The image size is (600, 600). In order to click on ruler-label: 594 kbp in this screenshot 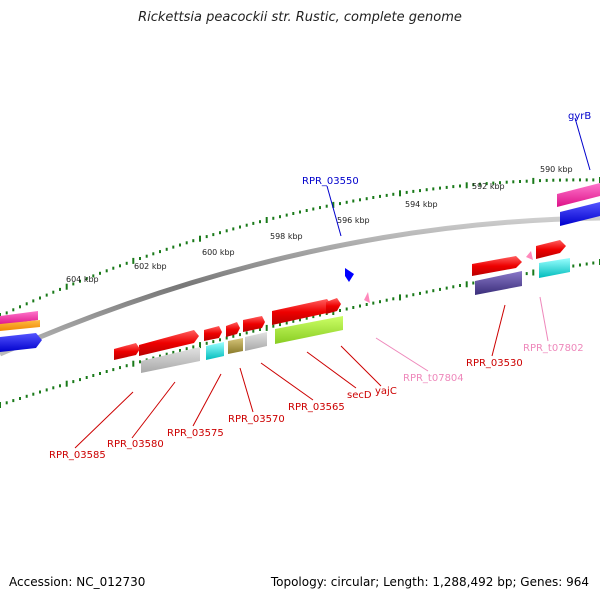, I will do `click(421, 204)`.